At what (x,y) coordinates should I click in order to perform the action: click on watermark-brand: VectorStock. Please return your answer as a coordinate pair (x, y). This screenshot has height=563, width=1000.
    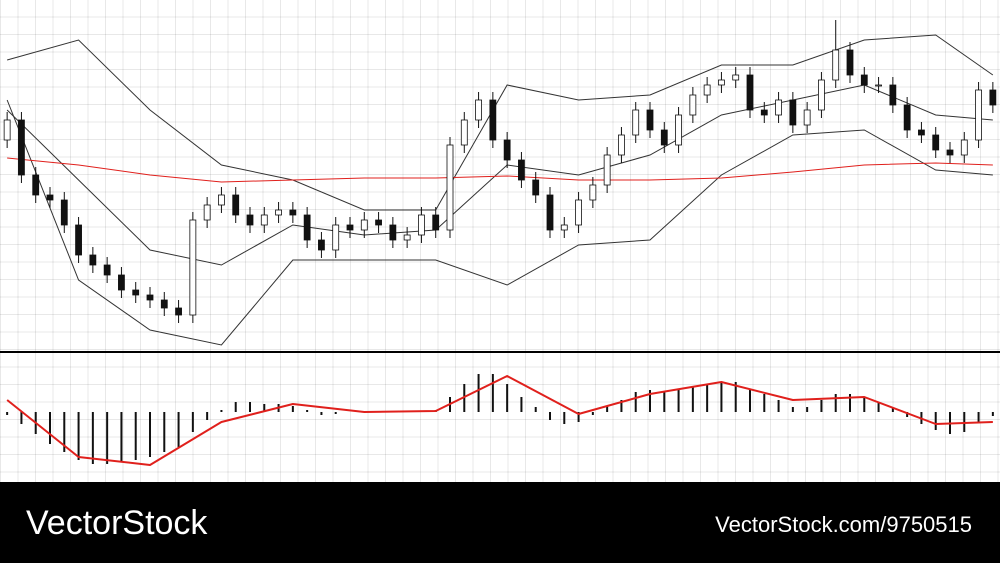
    Looking at the image, I should click on (117, 523).